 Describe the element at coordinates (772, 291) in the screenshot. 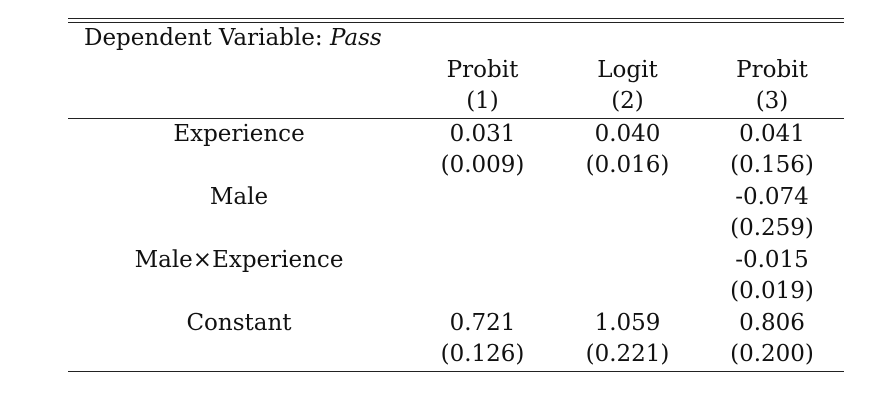

I see `se-cell: (0.019)` at that location.